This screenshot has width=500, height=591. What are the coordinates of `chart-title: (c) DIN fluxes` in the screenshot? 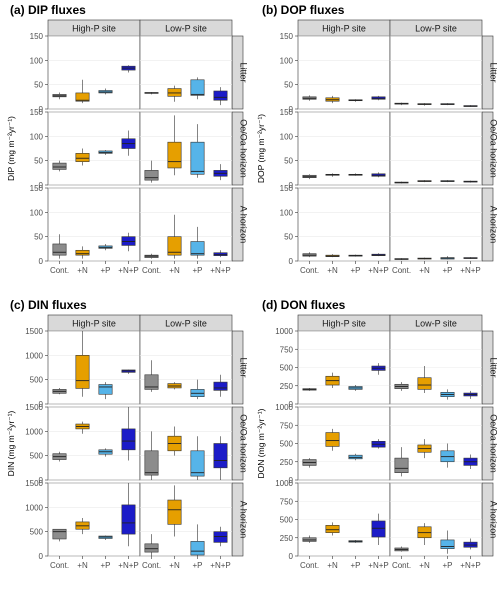 It's located at (48, 305).